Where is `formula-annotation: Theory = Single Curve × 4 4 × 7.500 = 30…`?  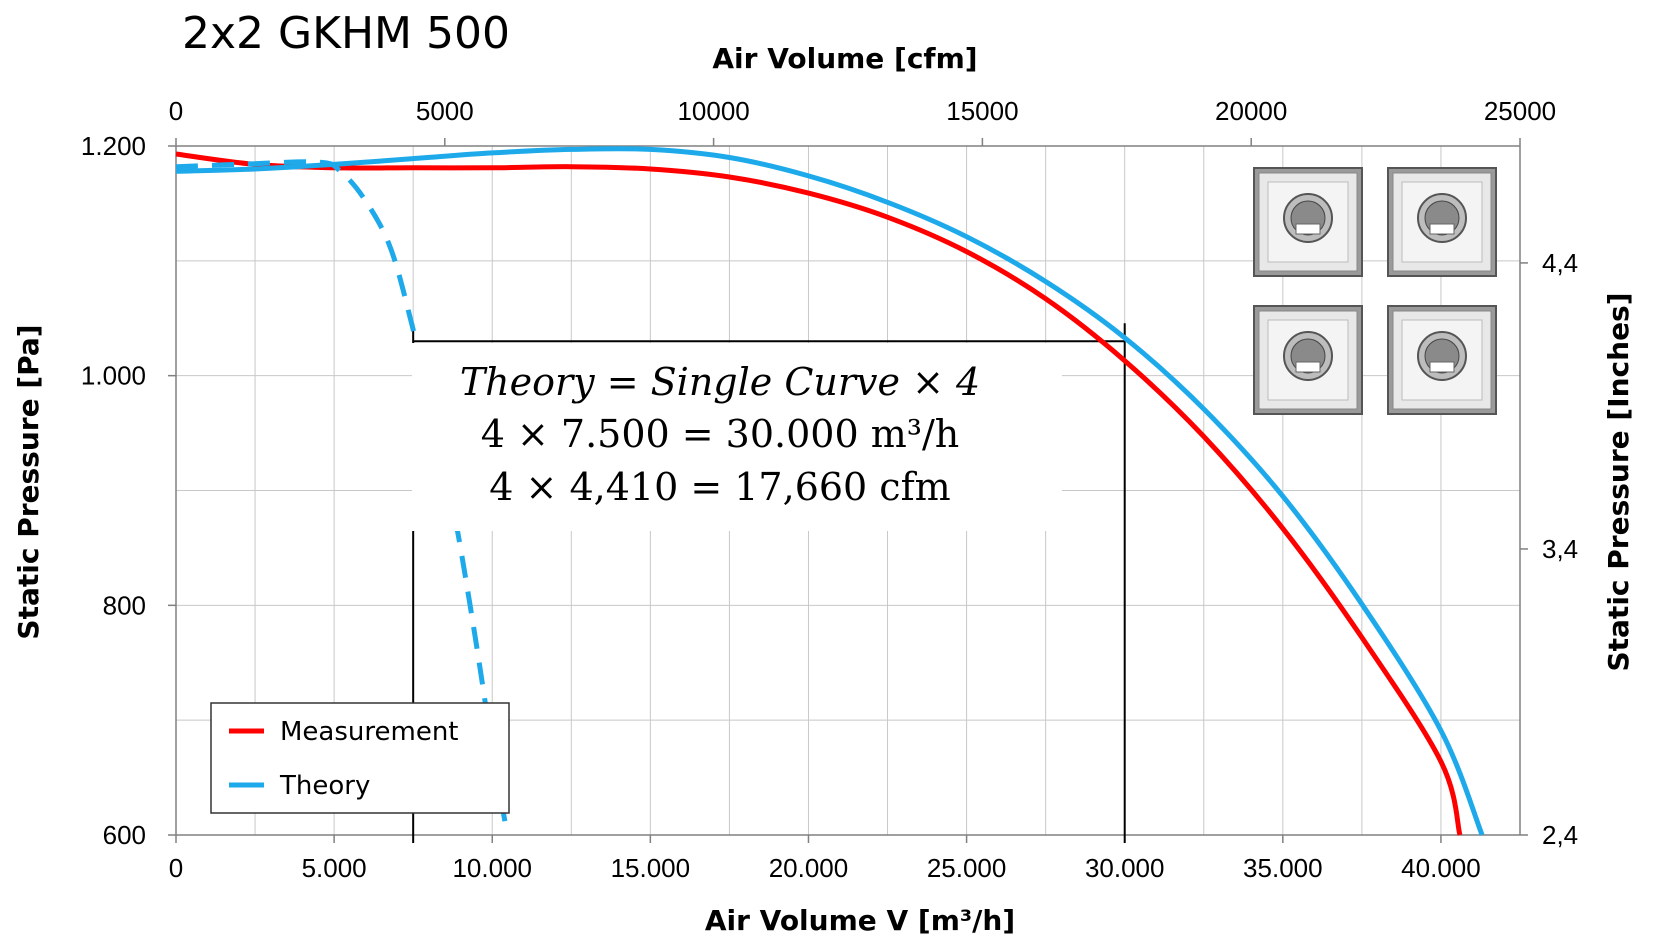 formula-annotation: Theory = Single Curve × 4 4 × 7.500 = 30… is located at coordinates (737, 437).